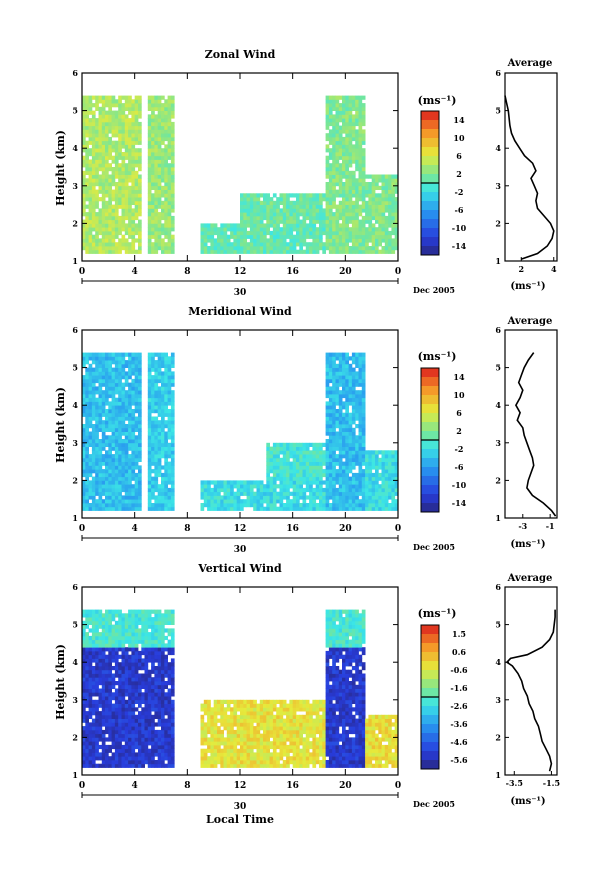 This screenshot has width=612, height=873. Describe the element at coordinates (430, 116) in the screenshot. I see `colorbar-band` at that location.